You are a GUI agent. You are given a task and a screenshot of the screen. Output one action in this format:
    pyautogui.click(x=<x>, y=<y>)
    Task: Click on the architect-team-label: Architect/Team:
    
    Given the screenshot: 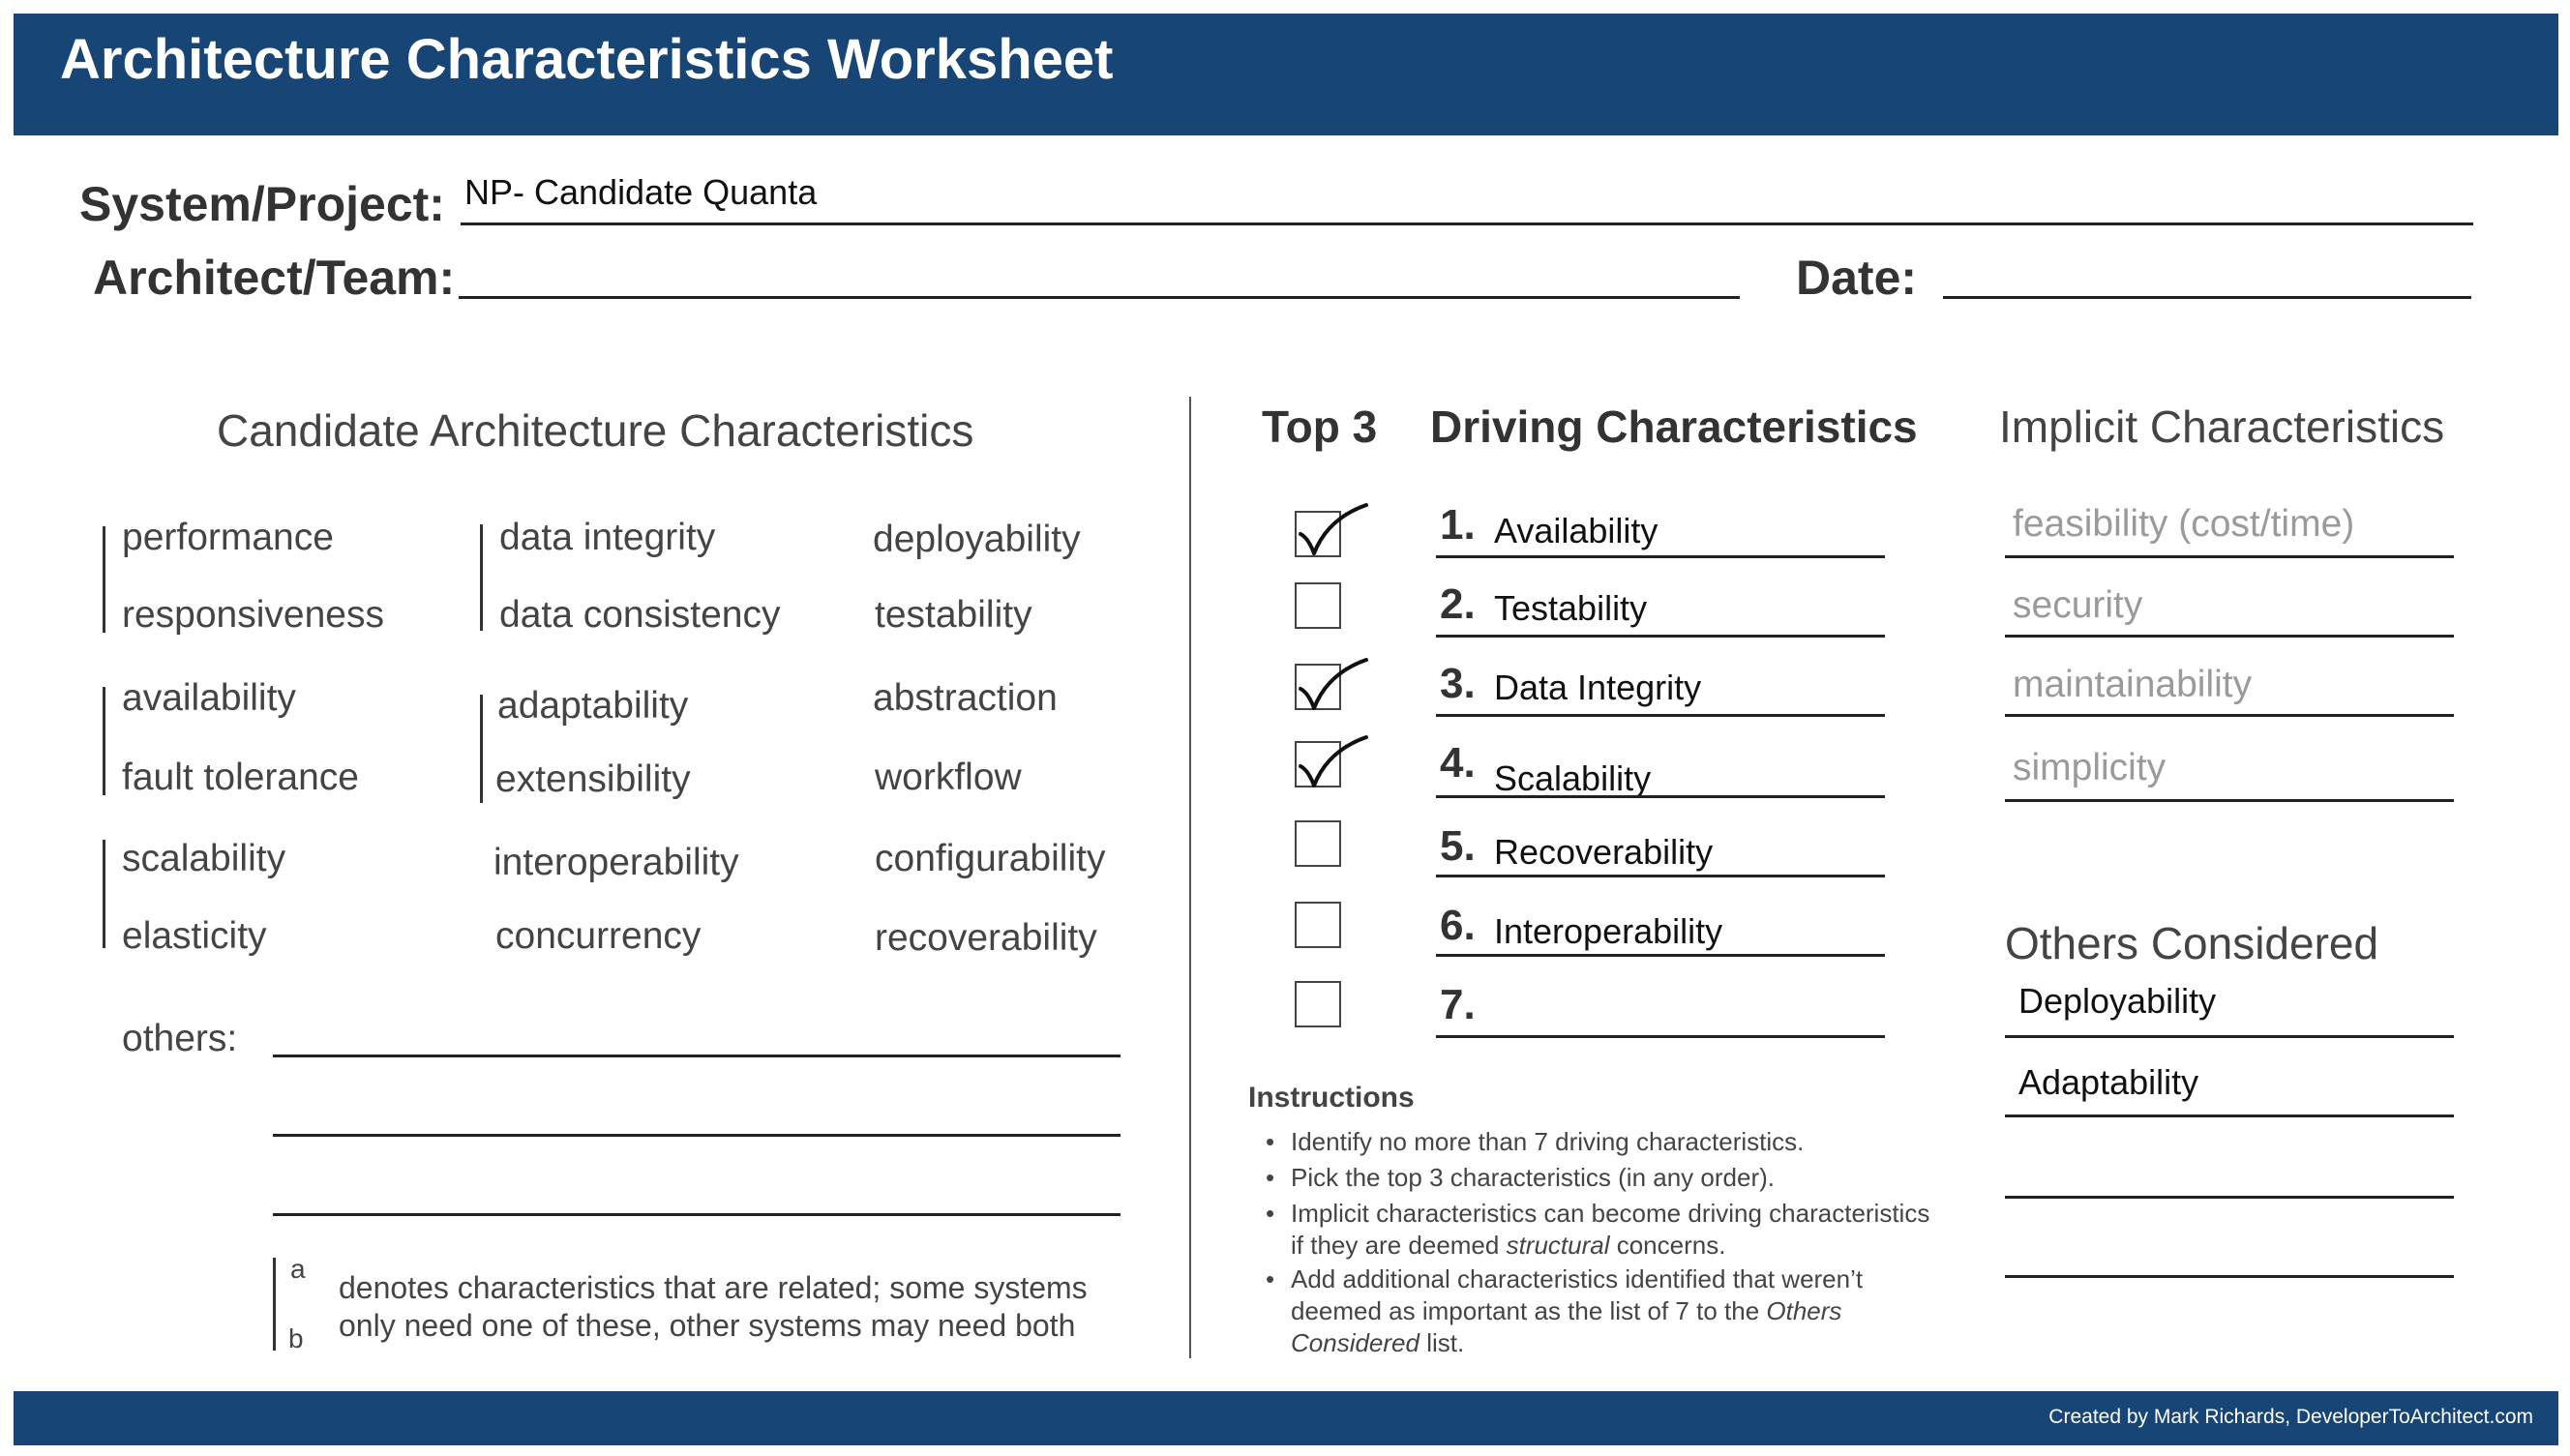 What is the action you would take?
    pyautogui.click(x=274, y=278)
    